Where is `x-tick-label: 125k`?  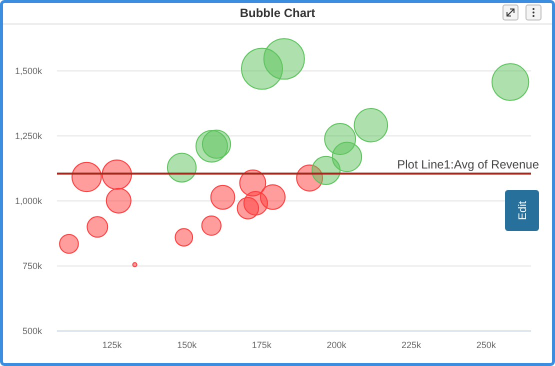
x-tick-label: 125k is located at coordinates (112, 345).